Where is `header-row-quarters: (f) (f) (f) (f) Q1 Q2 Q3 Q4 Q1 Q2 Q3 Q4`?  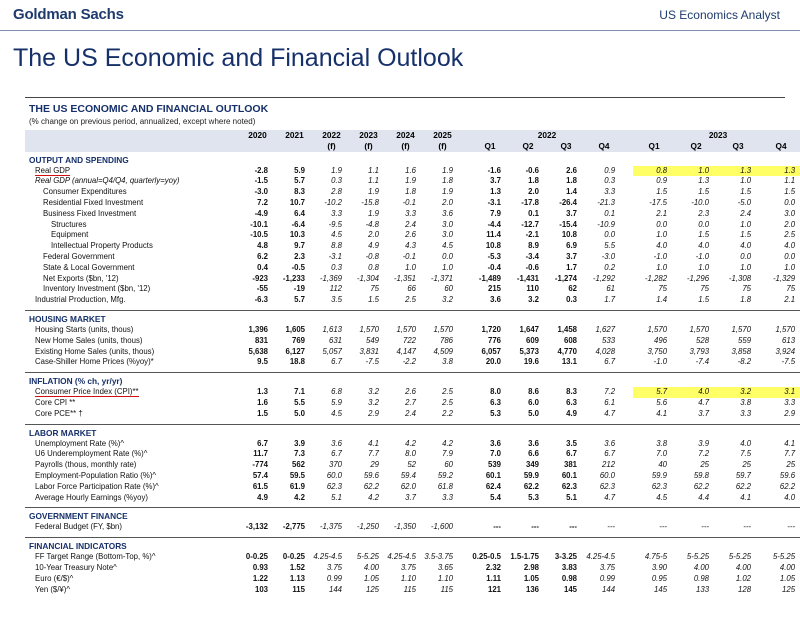
header-row-quarters: (f) (f) (f) (f) Q1 Q2 Q3 Q4 Q1 Q2 Q3 Q4 is located at coordinates (412, 146).